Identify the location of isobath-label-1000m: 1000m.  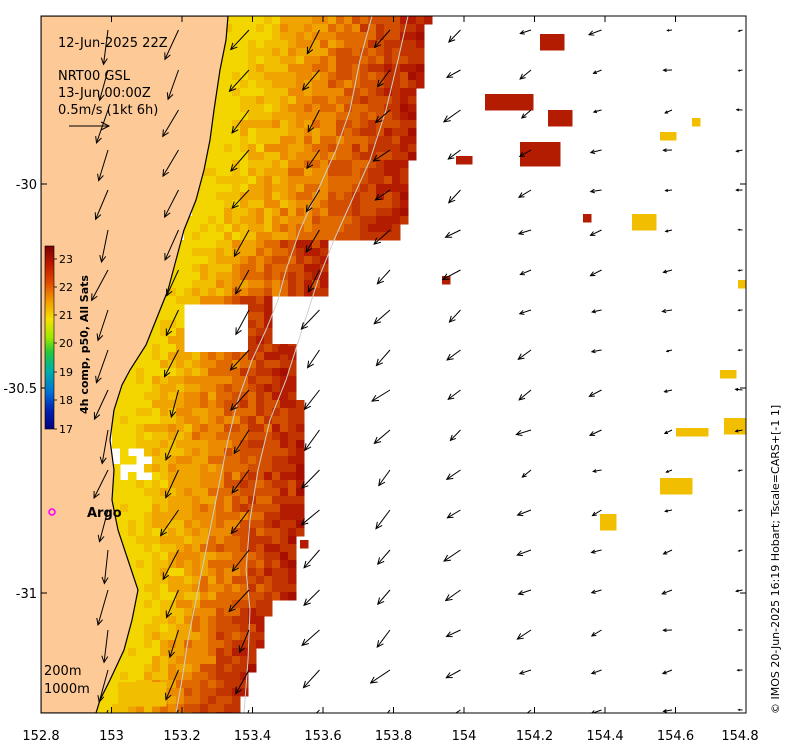
(67, 689).